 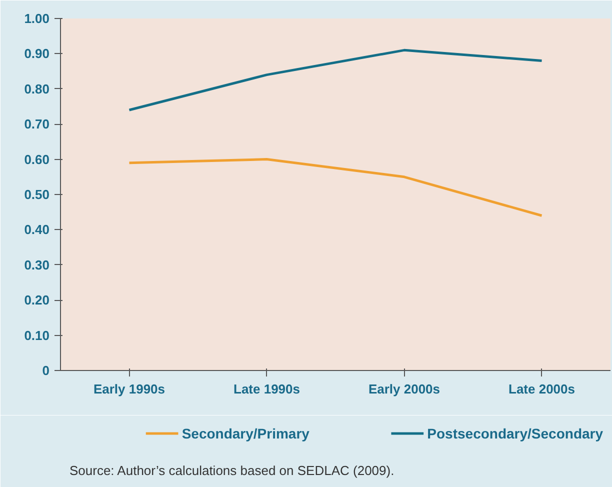 What do you see at coordinates (246, 434) in the screenshot?
I see `legend-label: Secondary/Primary` at bounding box center [246, 434].